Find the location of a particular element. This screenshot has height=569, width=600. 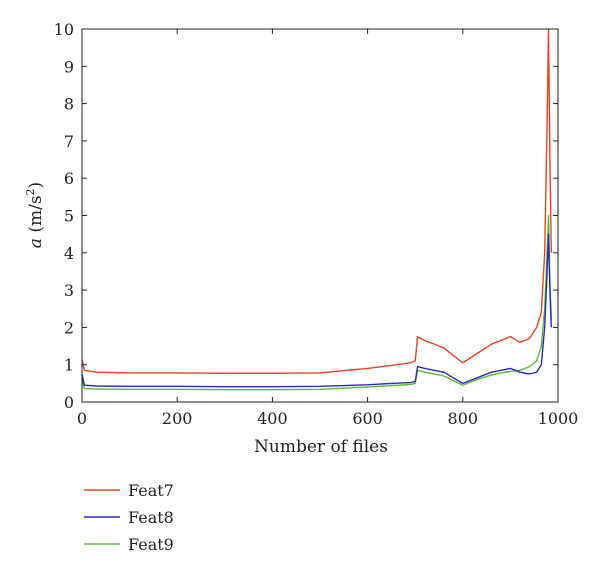

x-tick-label: 600 is located at coordinates (367, 418).